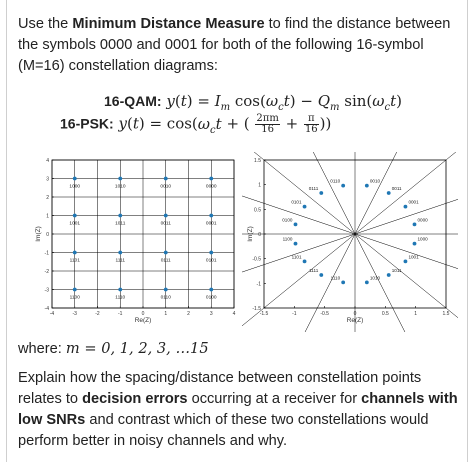  What do you see at coordinates (166, 298) in the screenshot?
I see `symbol-label: 0110` at bounding box center [166, 298].